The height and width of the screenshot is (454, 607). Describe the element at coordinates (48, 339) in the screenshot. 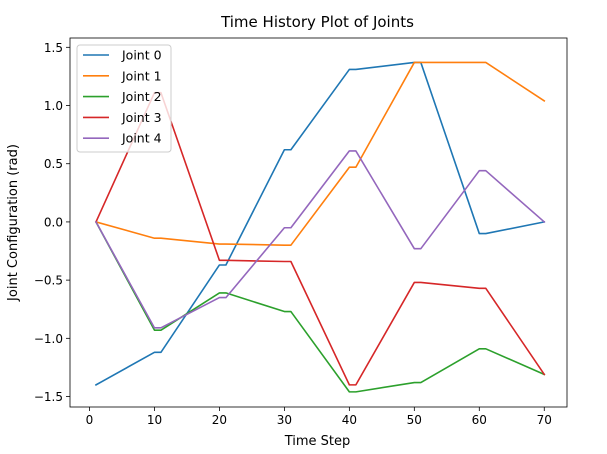

I see `y-tick-label: −1.0` at that location.